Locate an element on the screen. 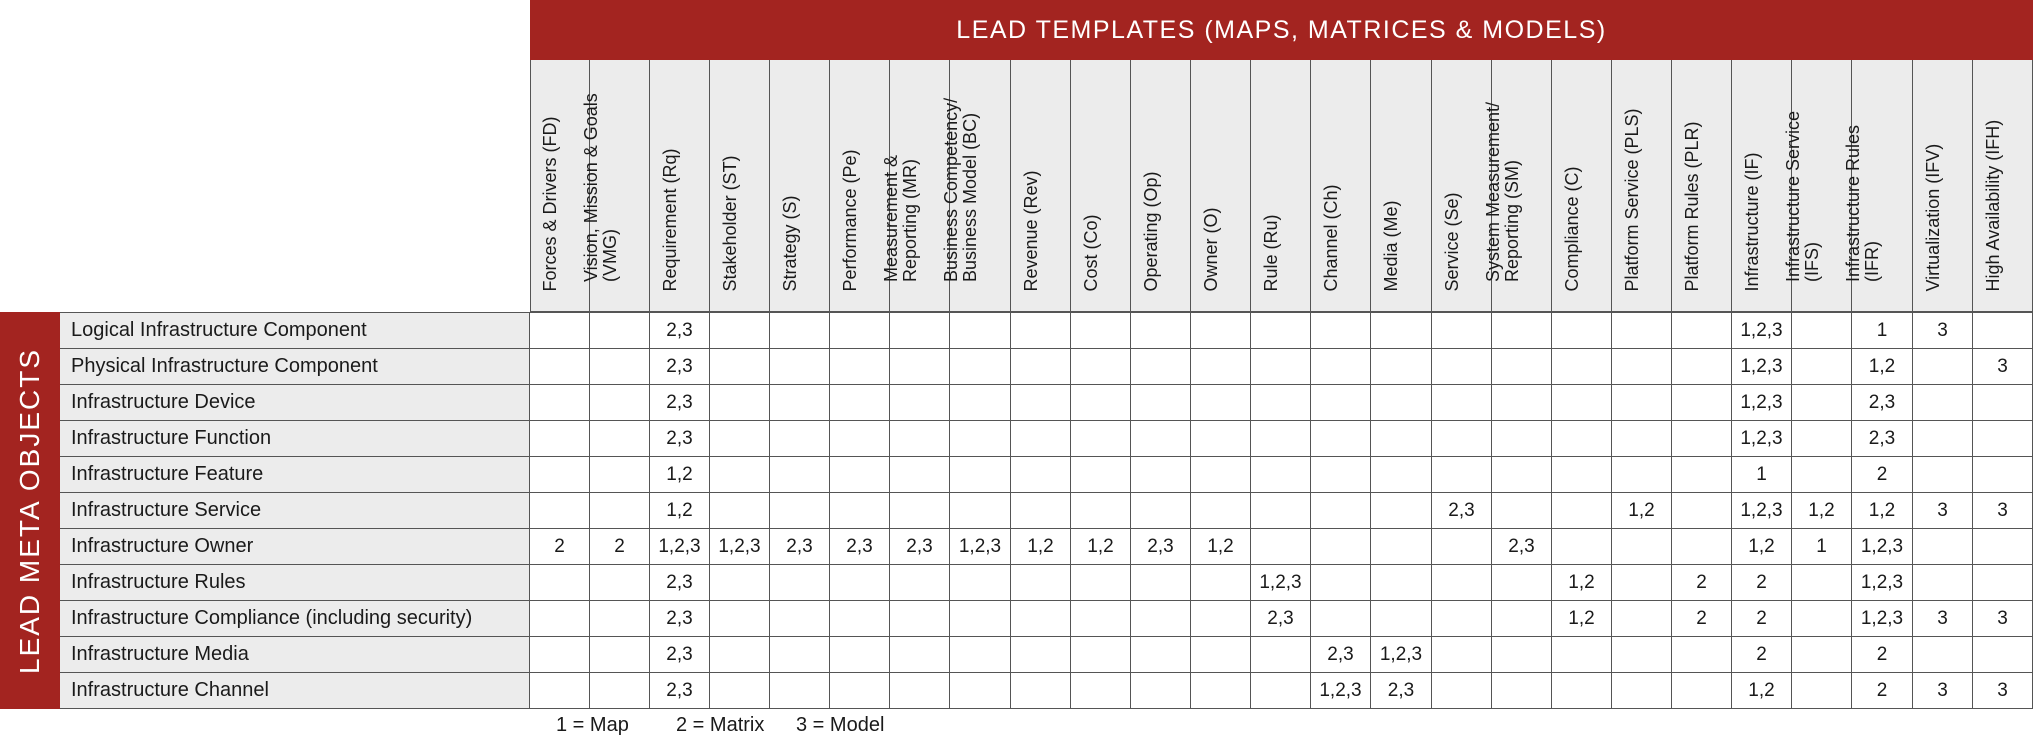 The width and height of the screenshot is (2033, 739). lead-templates-banner: LEAD TEMPLATES (MAPS, MATRICES & MODELS) is located at coordinates (1281, 30).